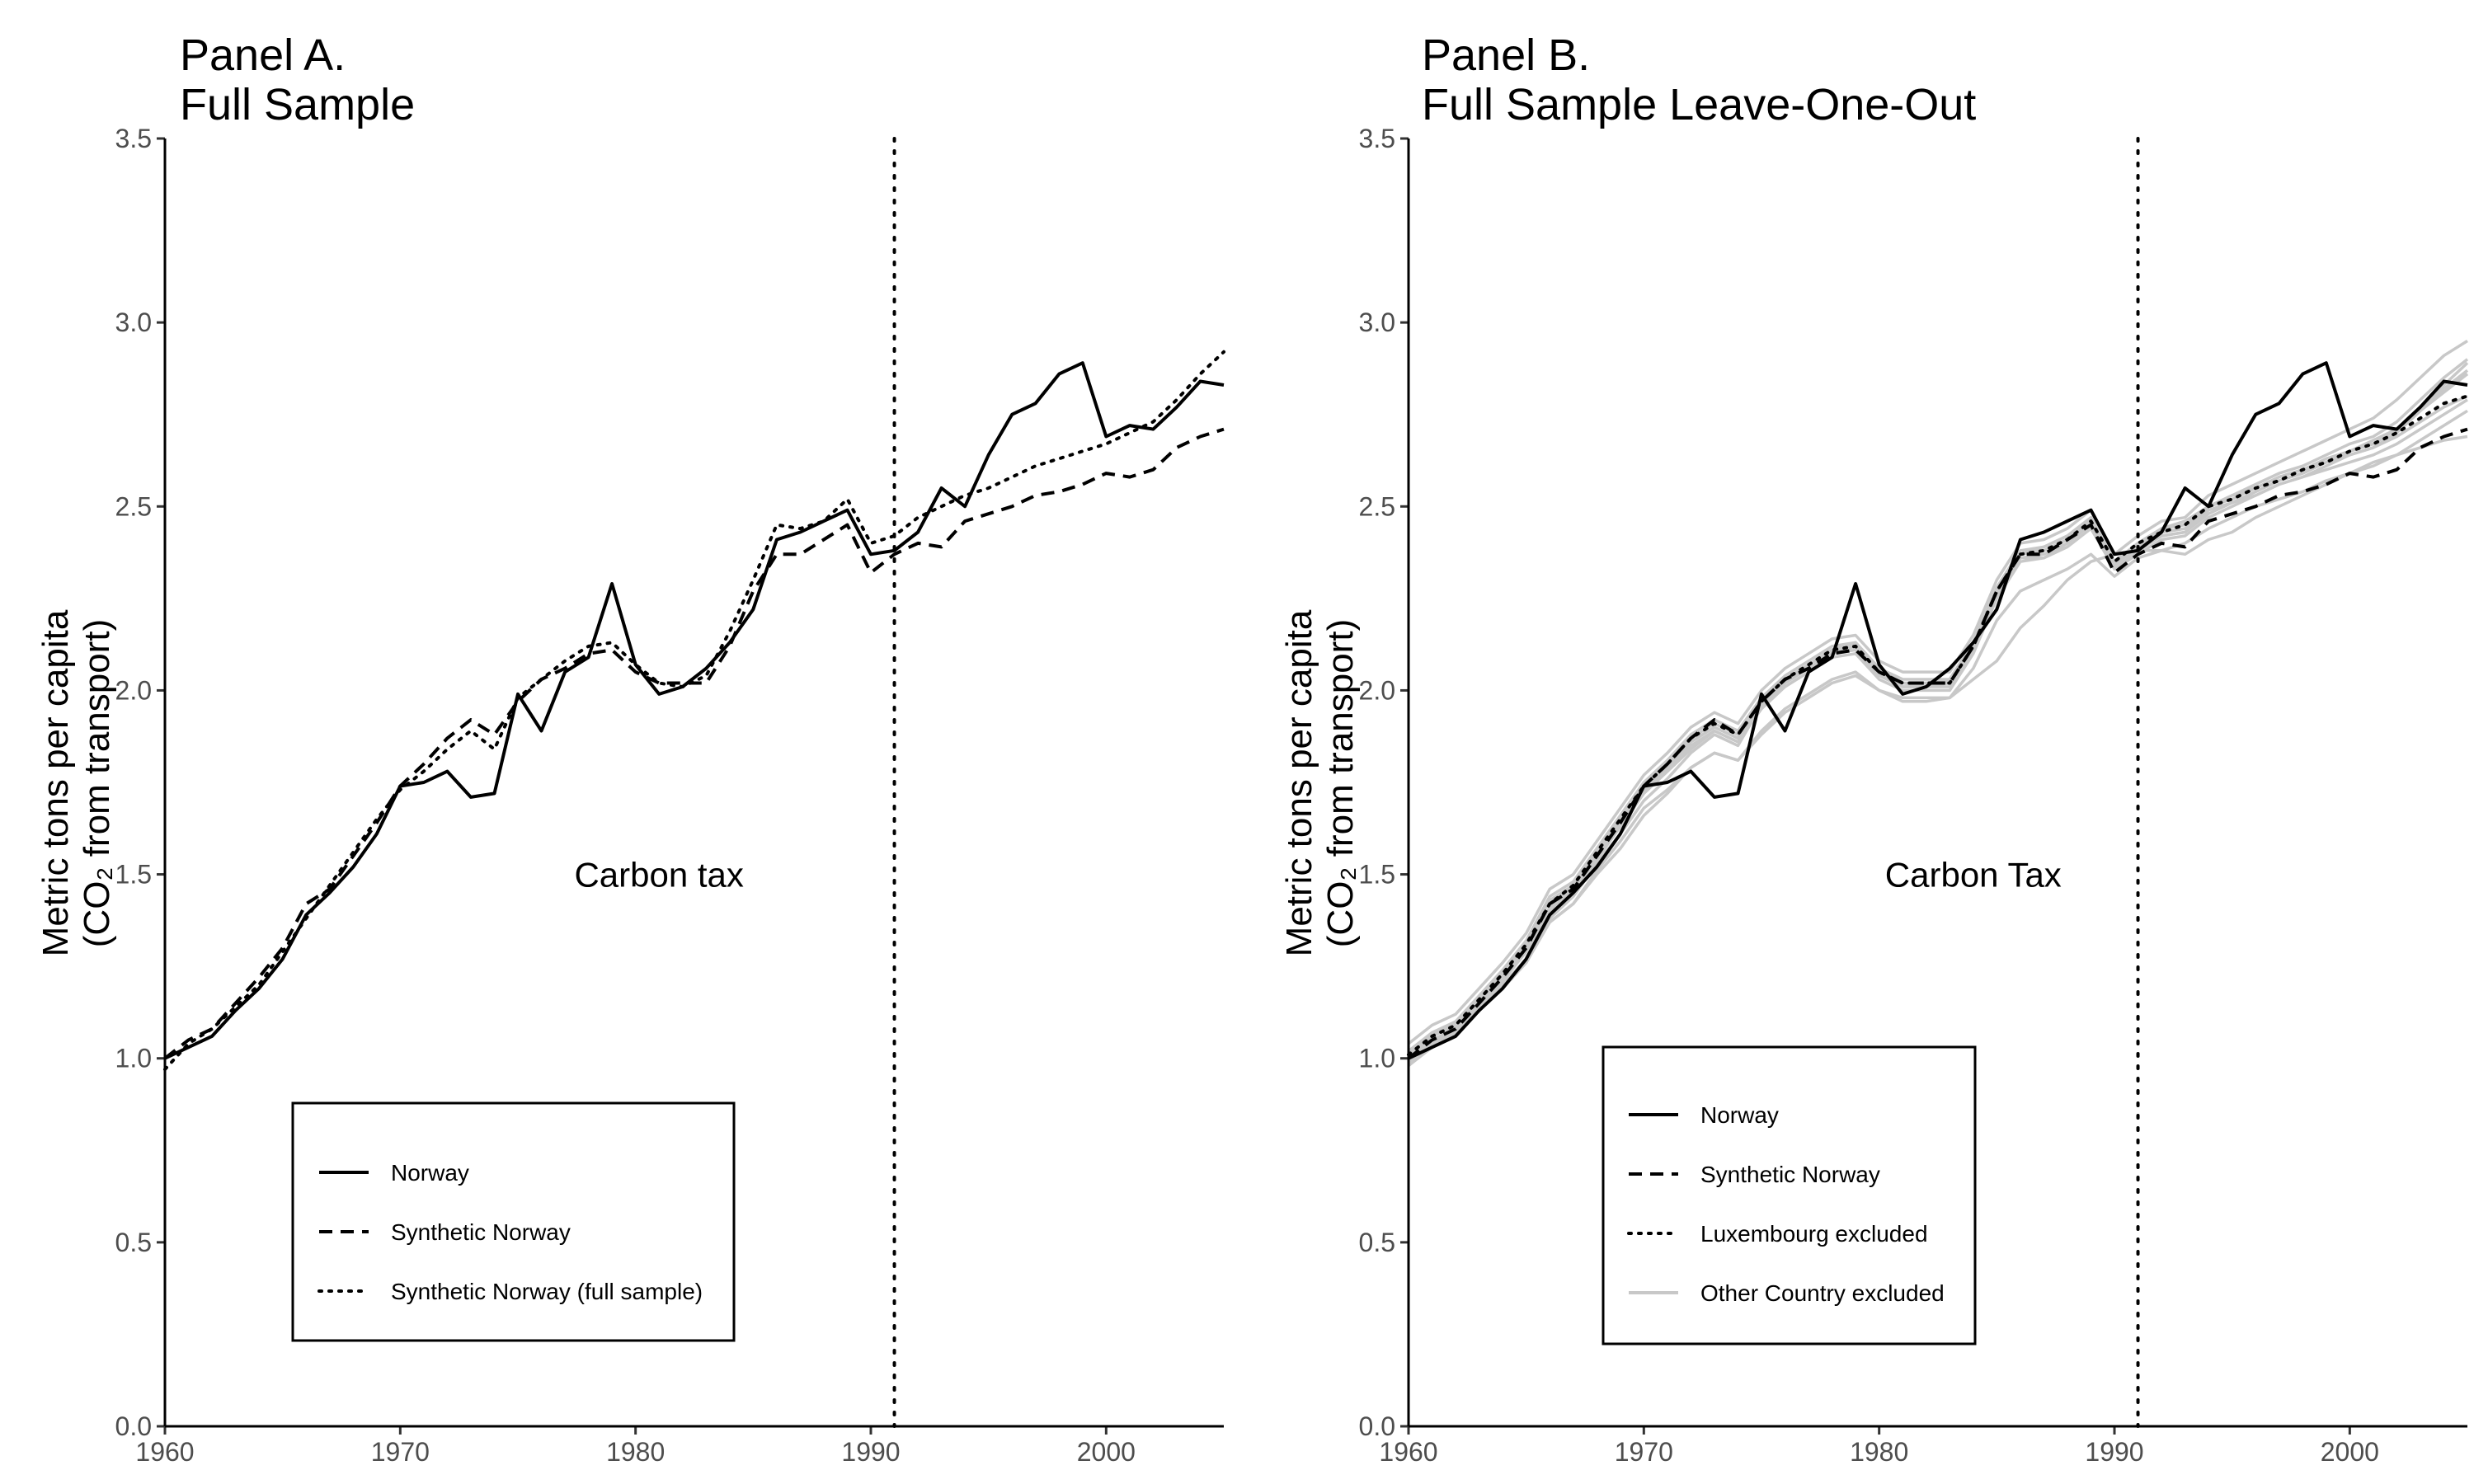 This screenshot has height=1484, width=2474. I want to click on panel-b-y-tick-label: 0.0, so click(1377, 1426).